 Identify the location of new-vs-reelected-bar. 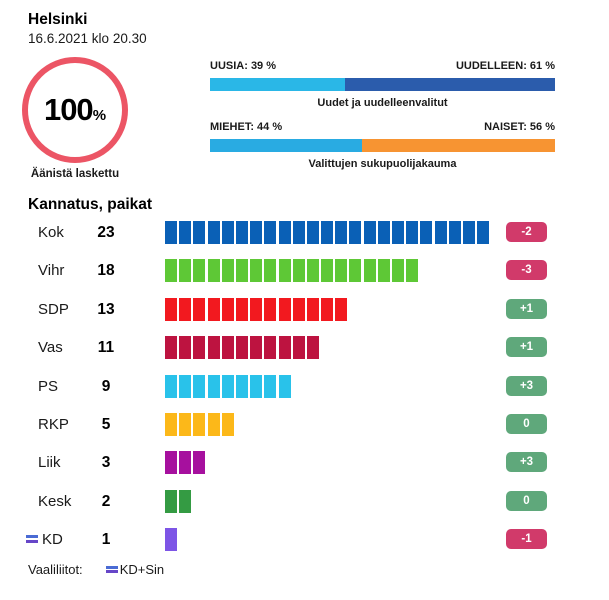
(382, 84).